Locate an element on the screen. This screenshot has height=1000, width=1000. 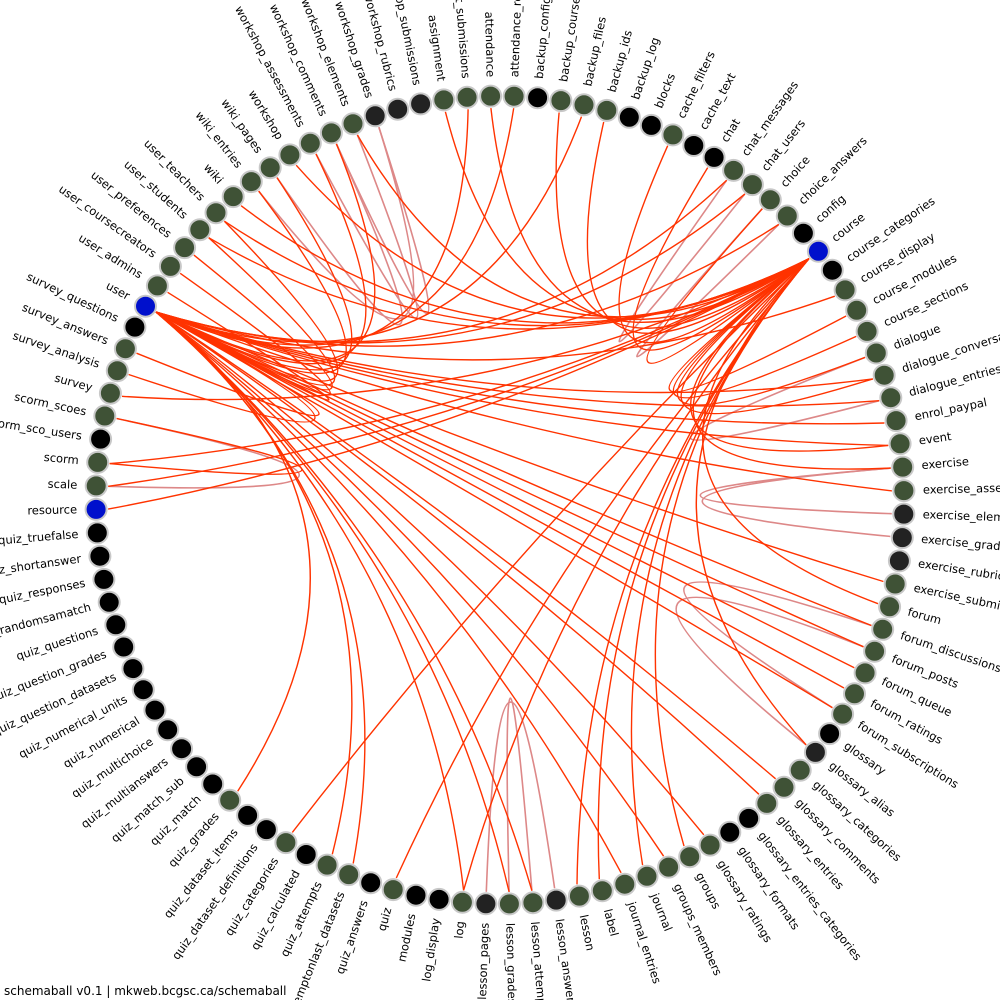
table-node-lesson-grades is located at coordinates (509, 904).